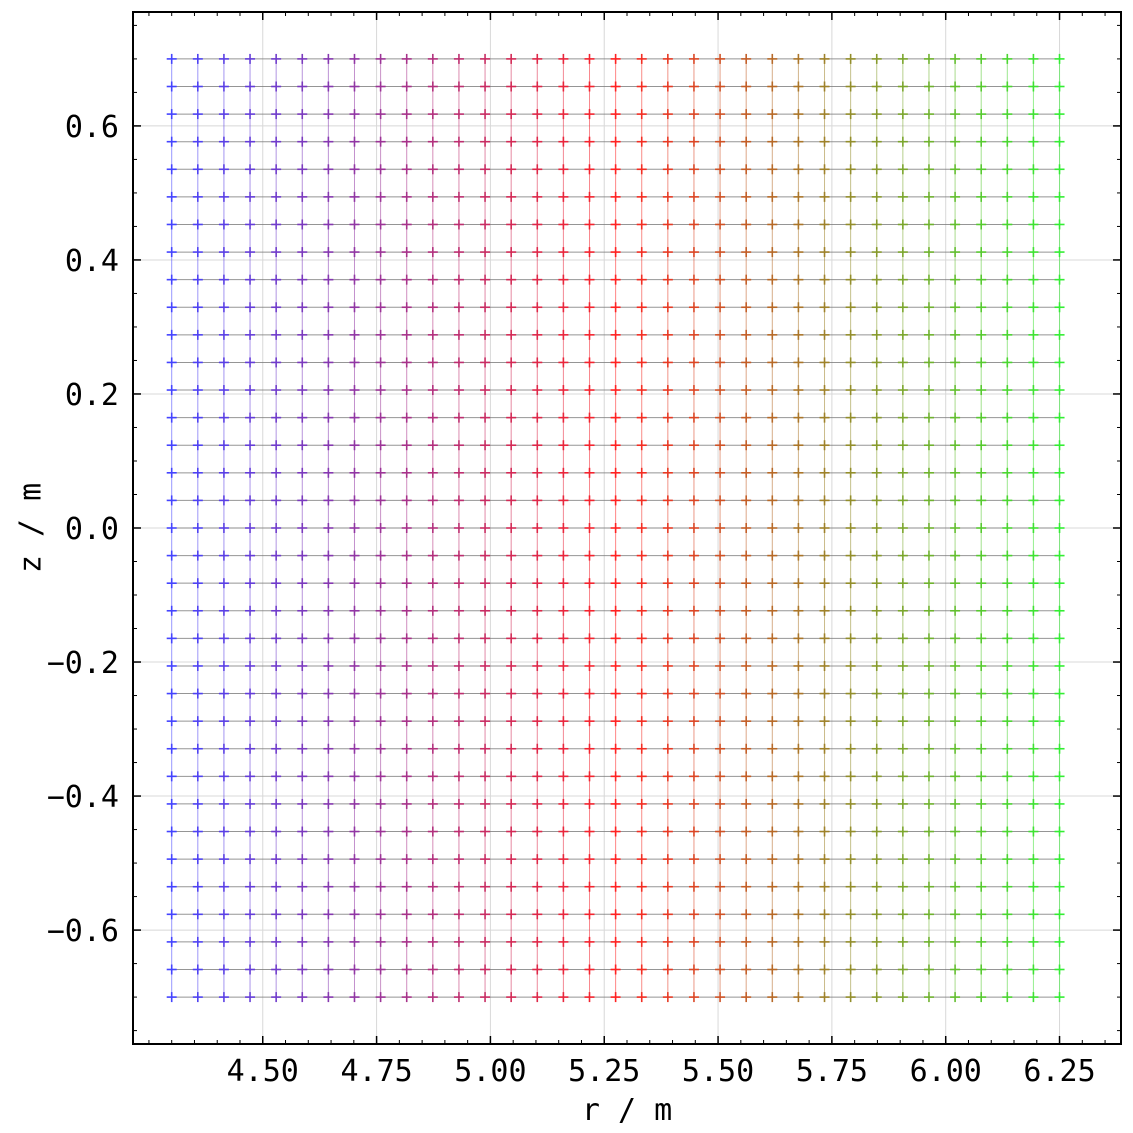 This screenshot has height=1133, width=1133. What do you see at coordinates (92, 127) in the screenshot?
I see `y-tick-label: 0.6` at bounding box center [92, 127].